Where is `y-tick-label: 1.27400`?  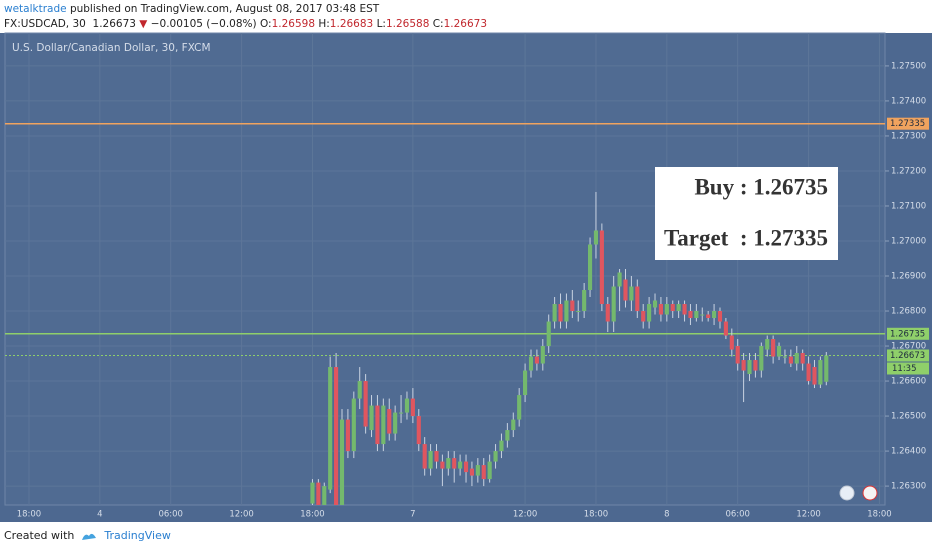 y-tick-label: 1.27400 is located at coordinates (908, 101).